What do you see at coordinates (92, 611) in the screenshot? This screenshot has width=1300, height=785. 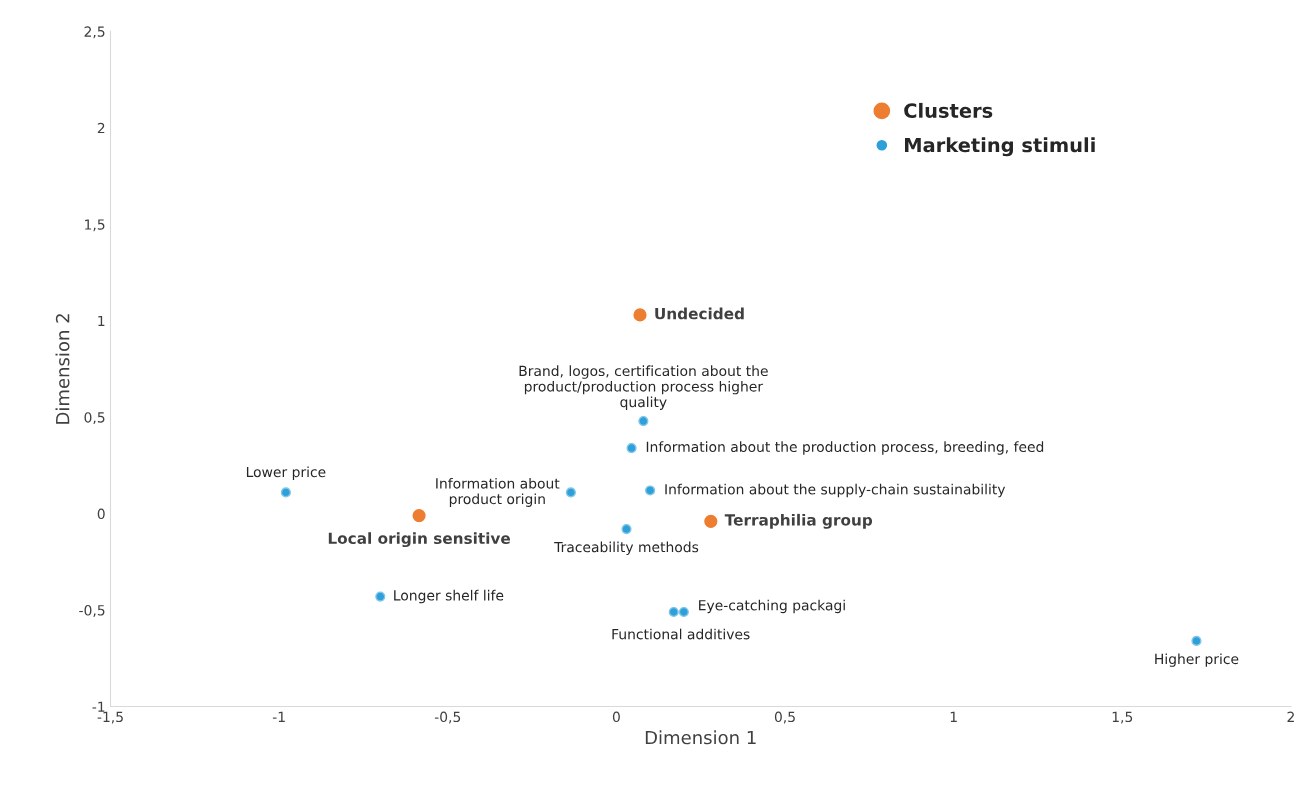 I see `y-tick-label: -0,5` at bounding box center [92, 611].